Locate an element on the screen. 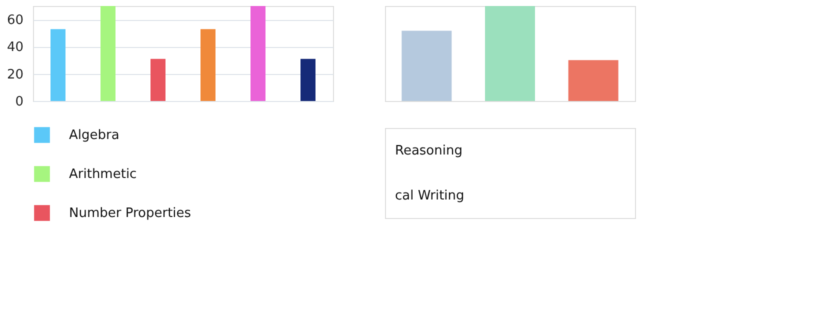 This screenshot has height=321, width=831. legend-label: Number Properties is located at coordinates (130, 213).